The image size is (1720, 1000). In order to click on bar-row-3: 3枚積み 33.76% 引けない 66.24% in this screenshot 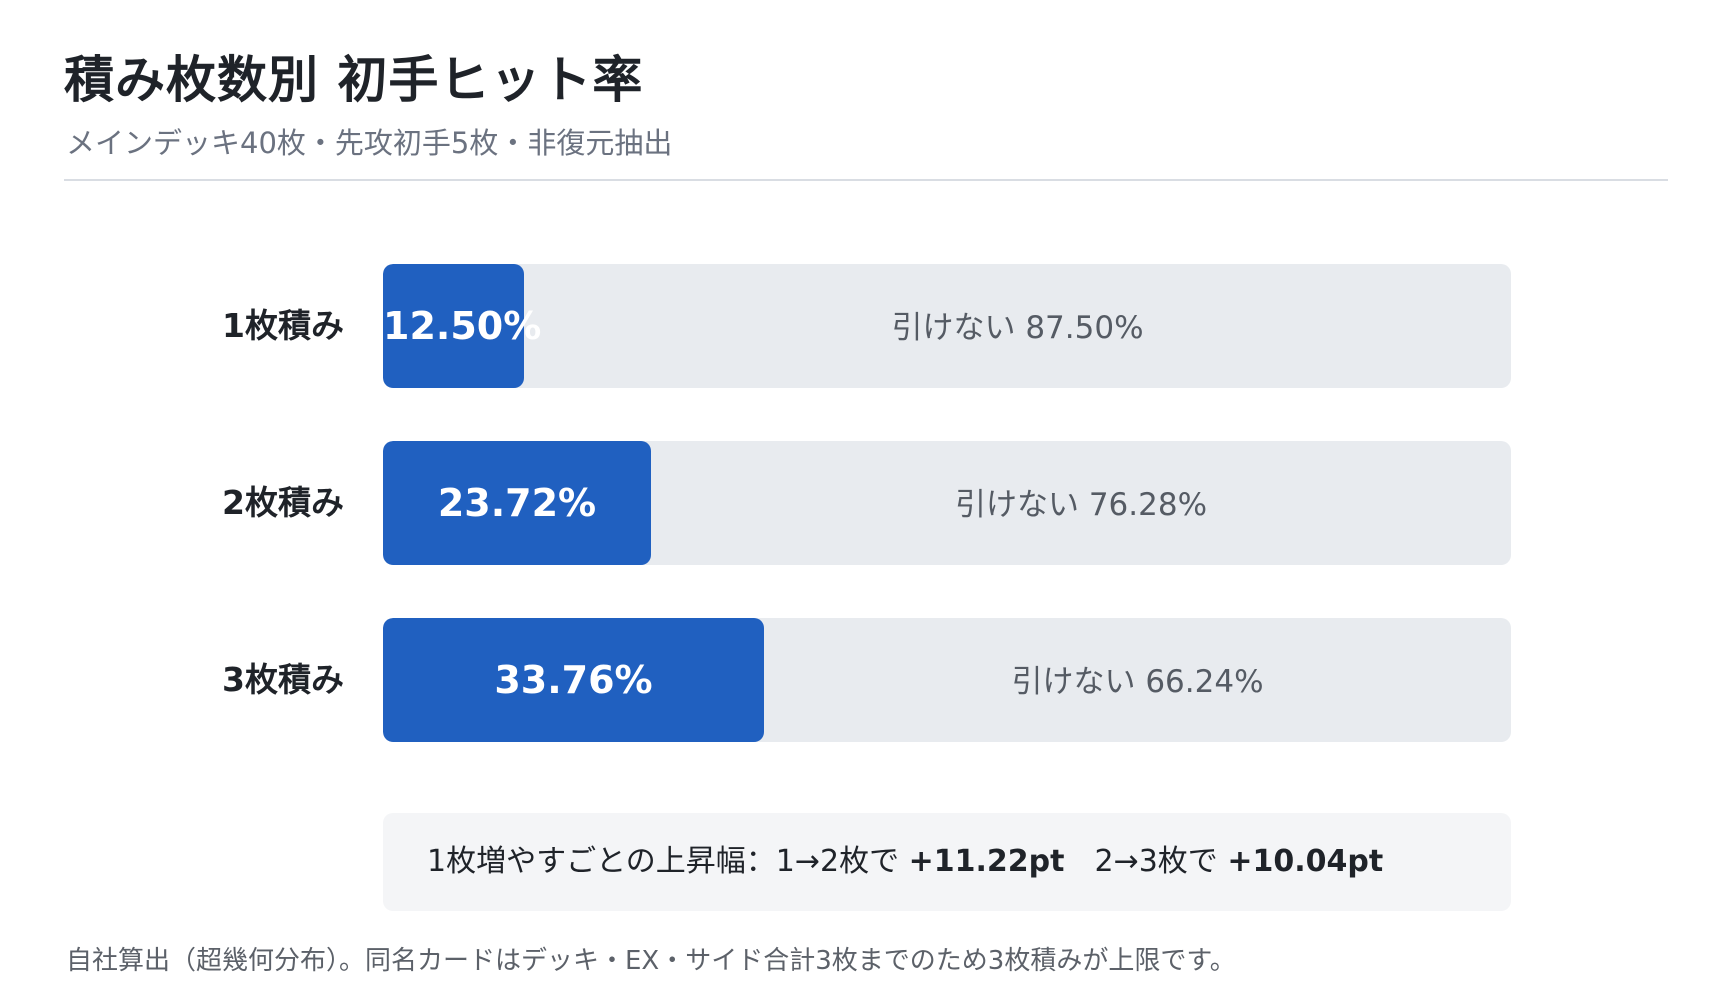, I will do `click(860, 680)`.